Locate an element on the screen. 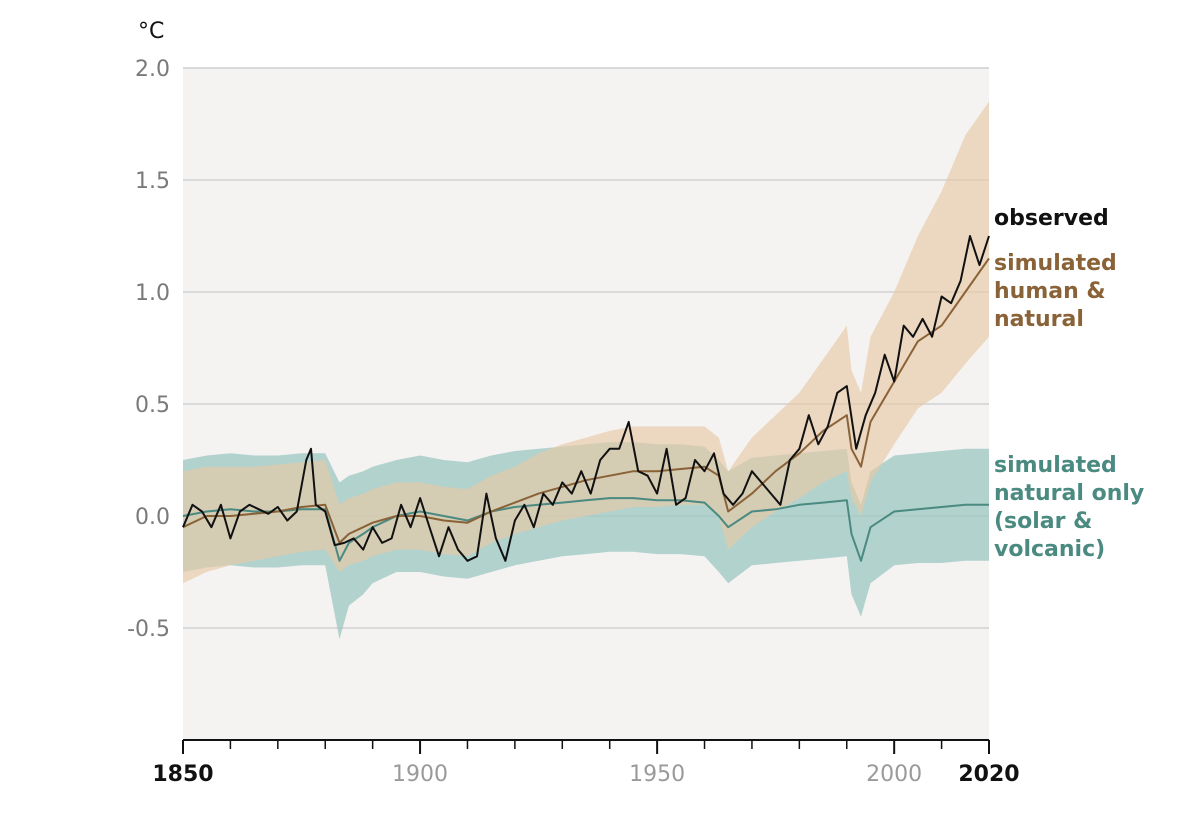 Image resolution: width=1200 pixels, height=818 pixels. legend-human-natural-line: natural is located at coordinates (1039, 319).